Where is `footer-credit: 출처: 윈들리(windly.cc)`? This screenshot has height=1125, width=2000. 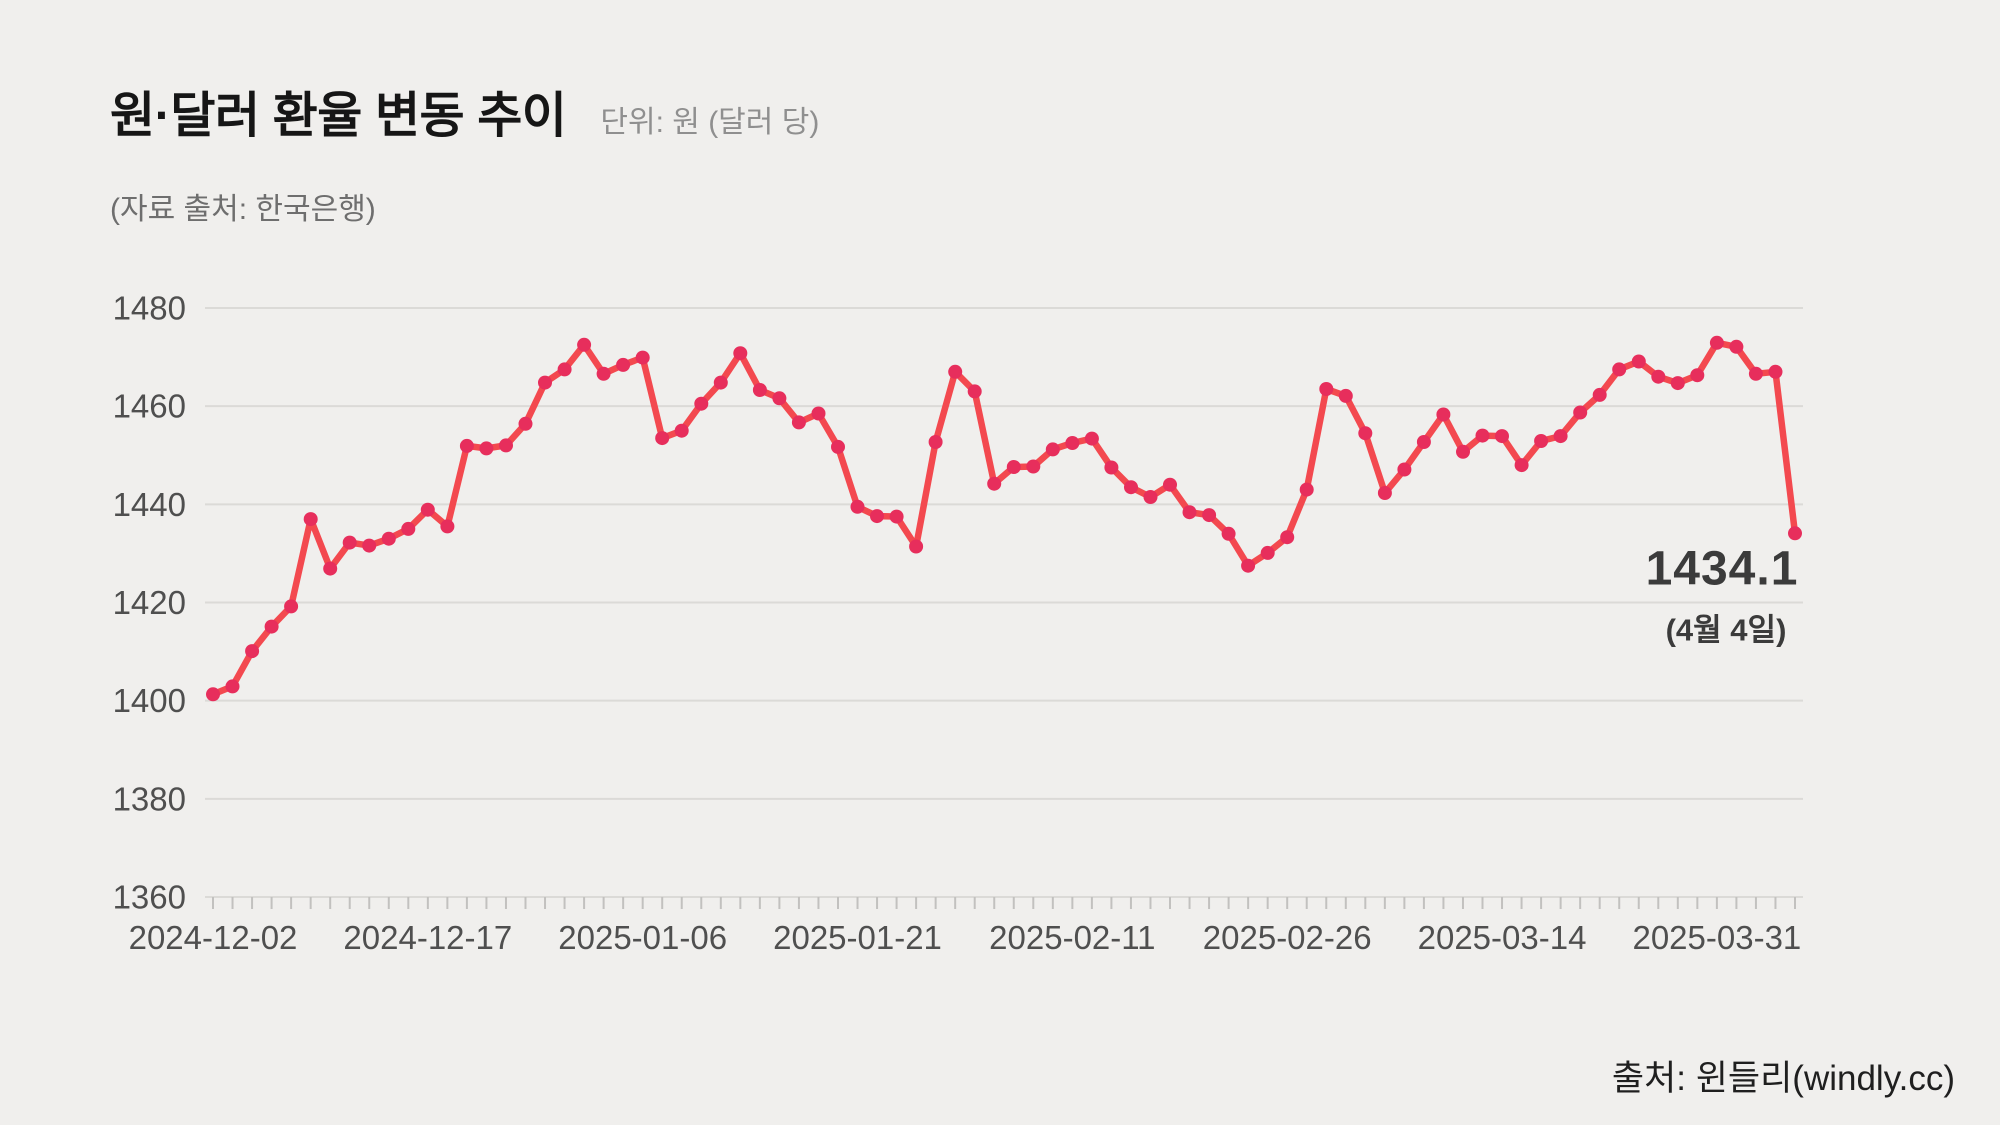
footer-credit: 출처: 윈들리(windly.cc) is located at coordinates (1783, 1078).